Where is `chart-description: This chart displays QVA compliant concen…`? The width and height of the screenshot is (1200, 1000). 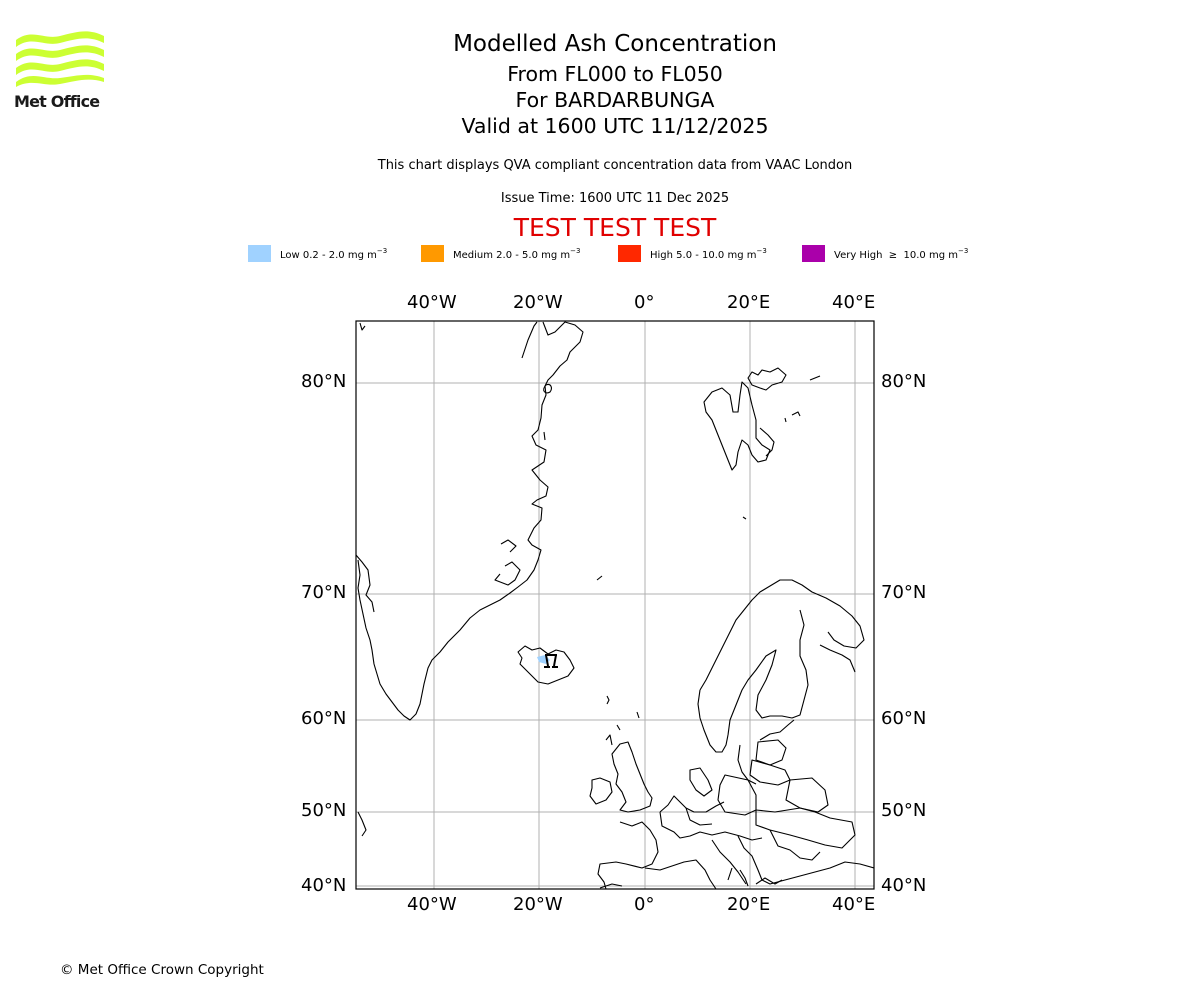
chart-description: This chart displays QVA compliant concen… is located at coordinates (615, 165).